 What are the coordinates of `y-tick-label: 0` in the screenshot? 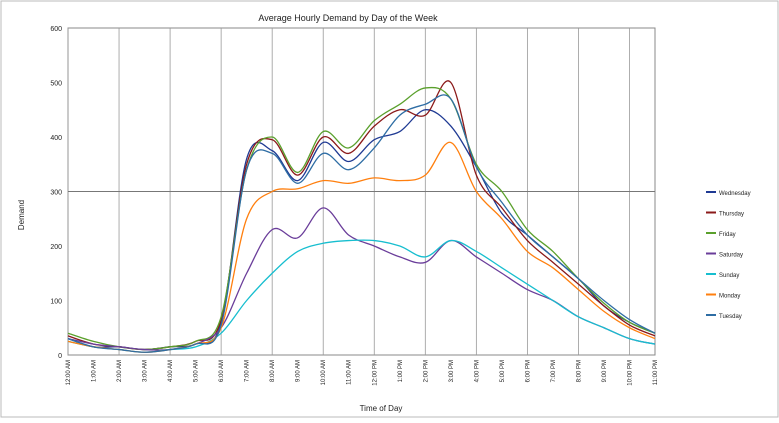 It's located at (60, 356).